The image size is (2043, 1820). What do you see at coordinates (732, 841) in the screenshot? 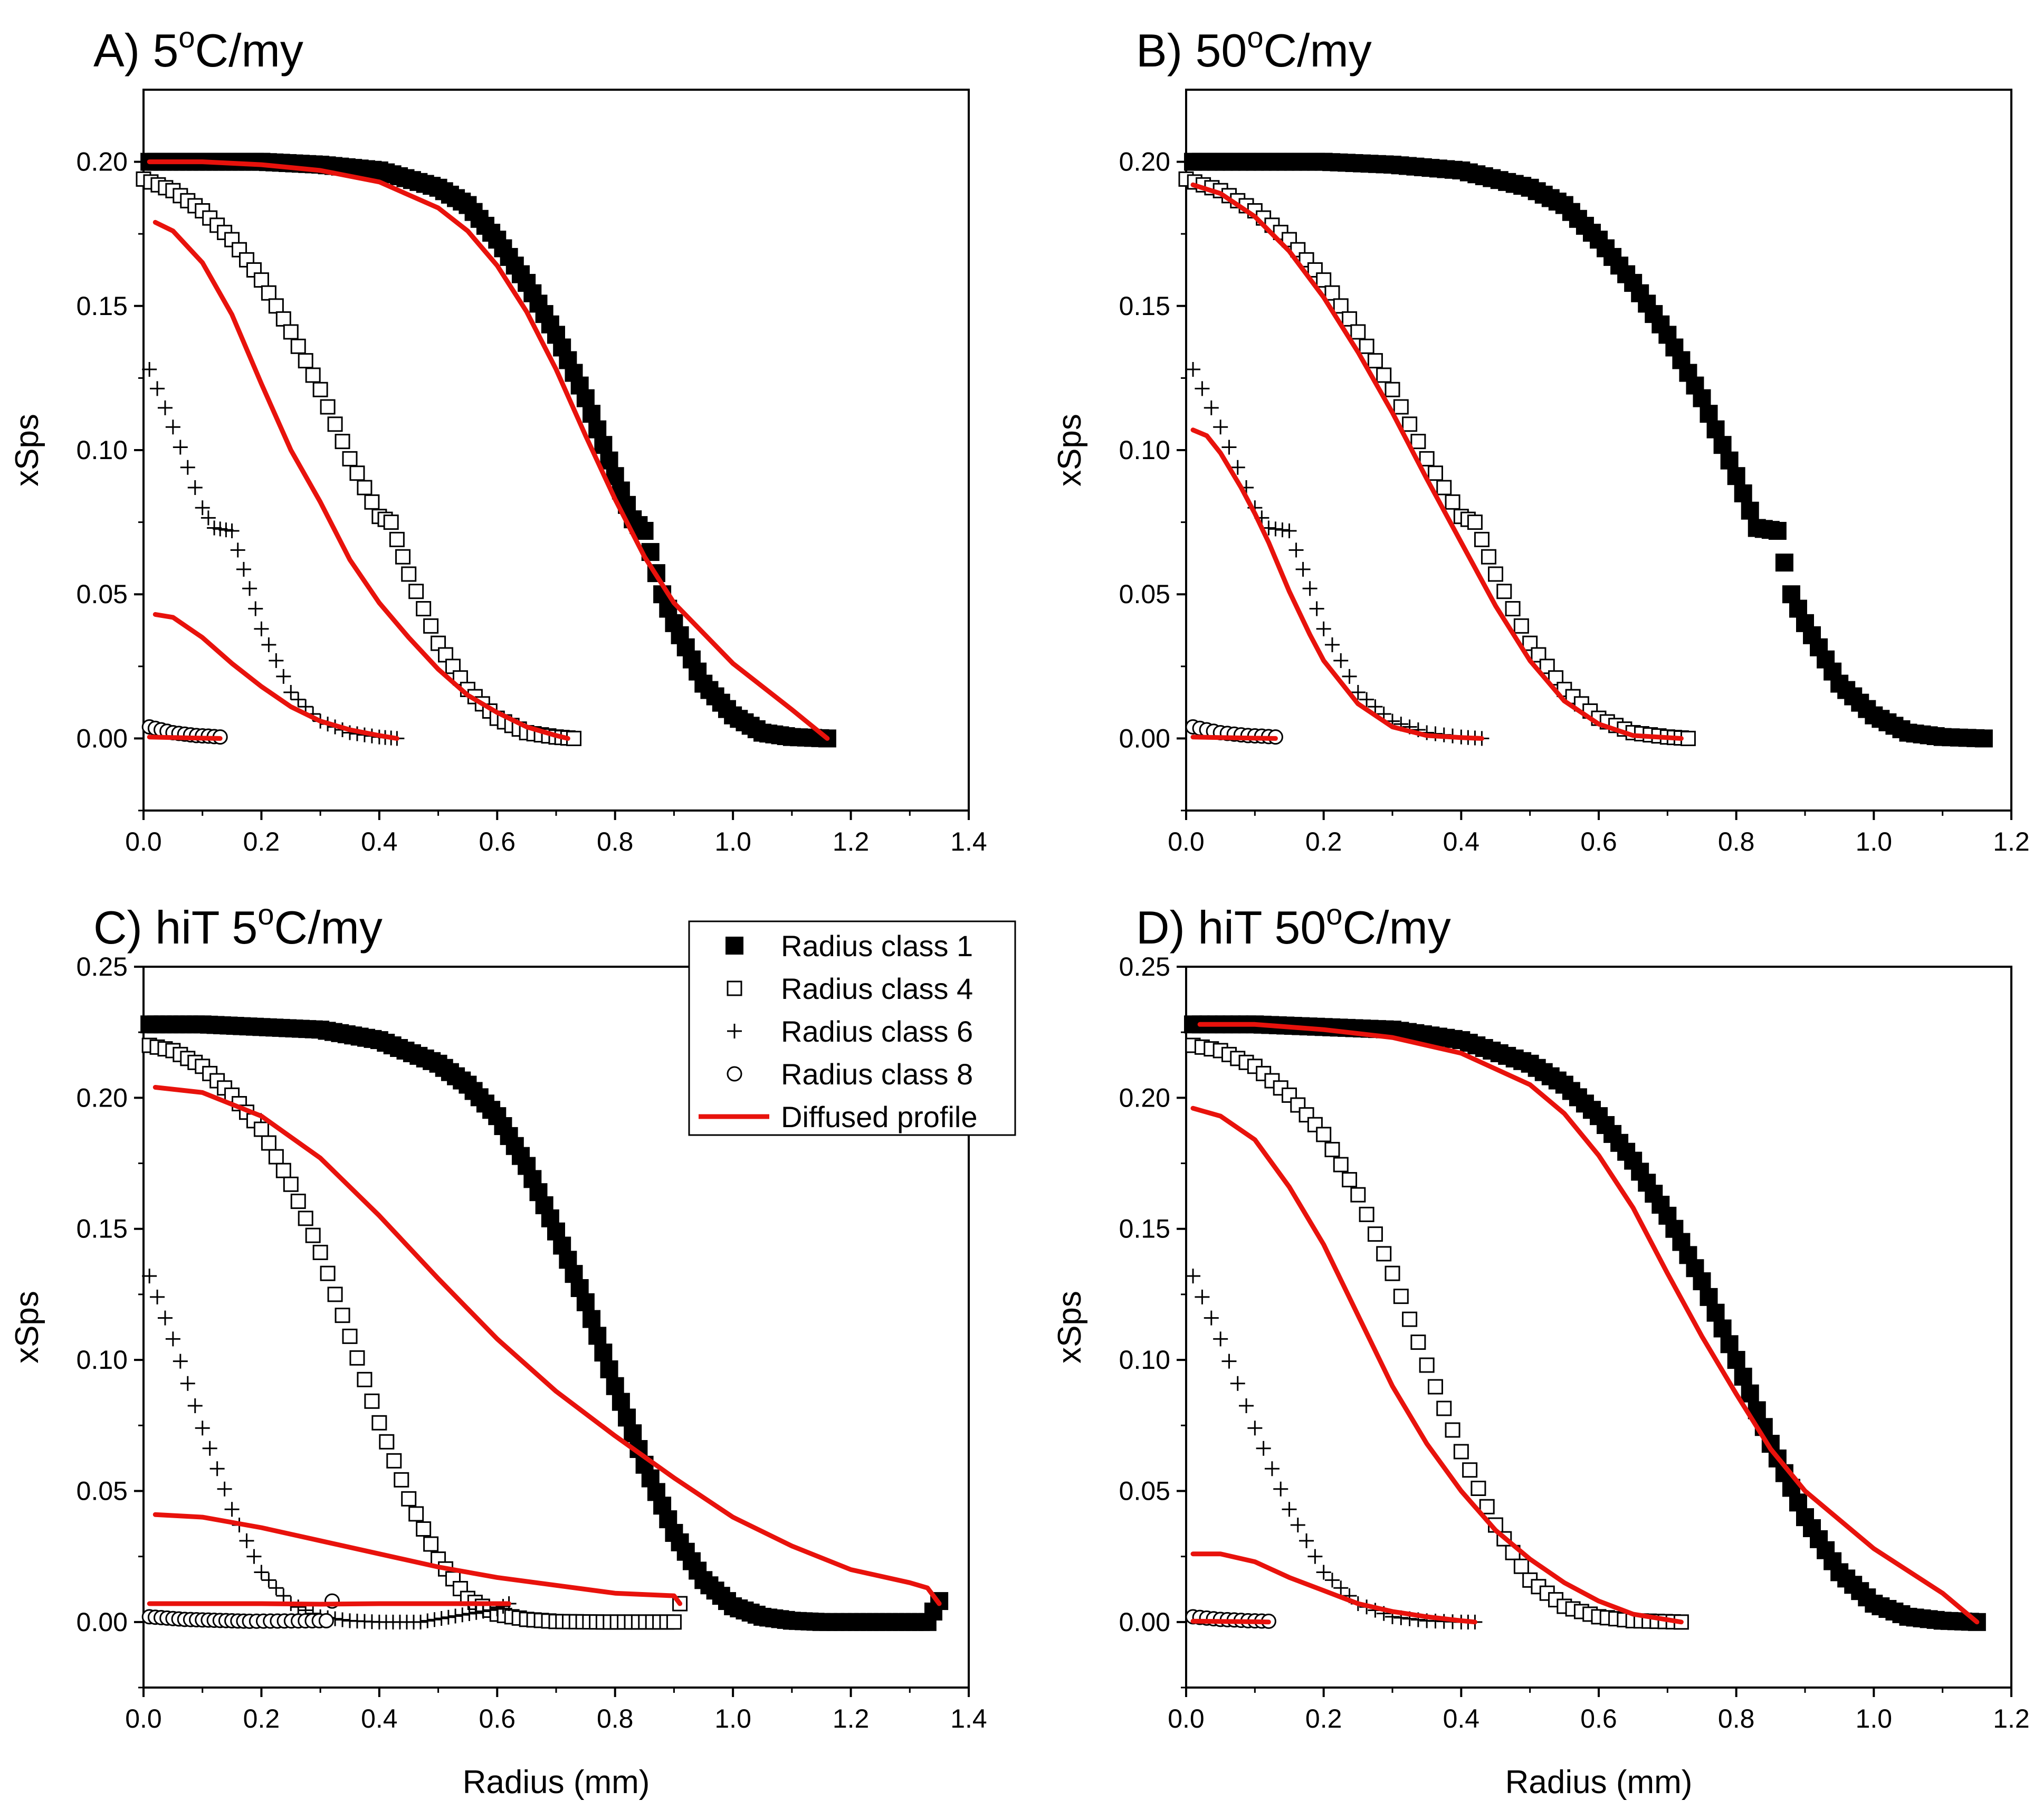
I see `x-tick-label: 1.0` at bounding box center [732, 841].